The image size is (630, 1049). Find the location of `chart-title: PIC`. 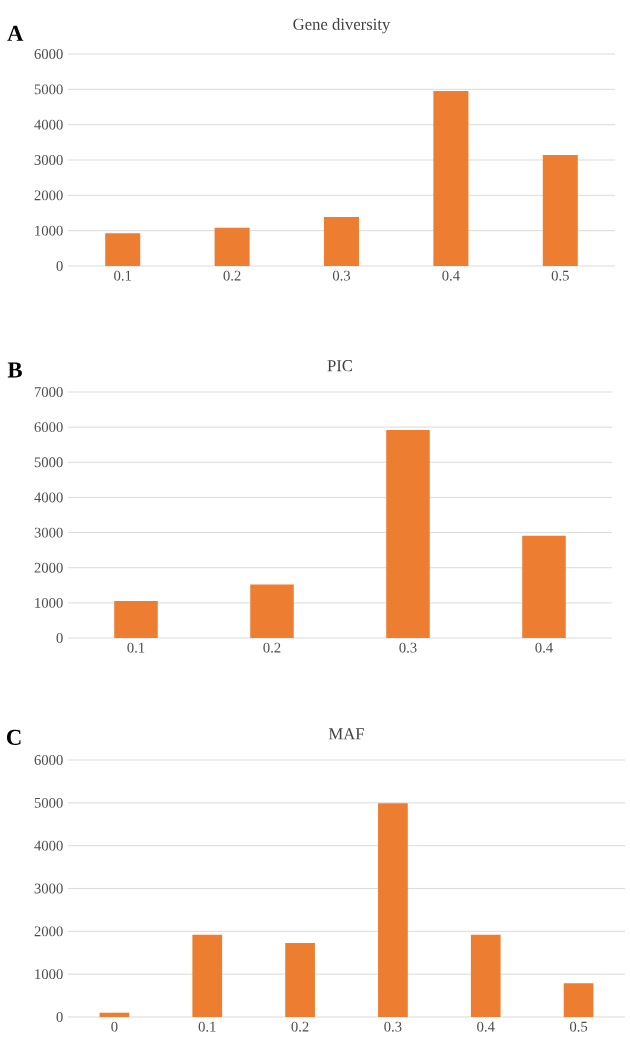

chart-title: PIC is located at coordinates (340, 366).